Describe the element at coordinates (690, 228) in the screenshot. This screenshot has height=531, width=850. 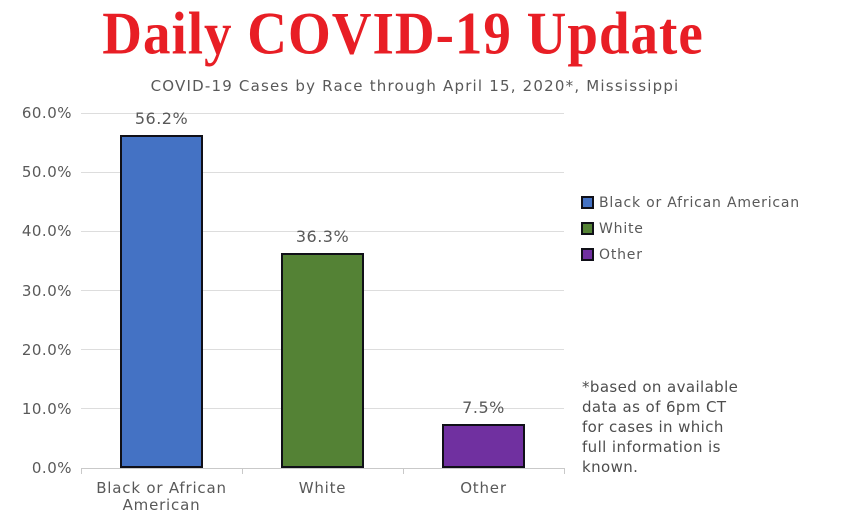
I see `legend-item: White` at that location.